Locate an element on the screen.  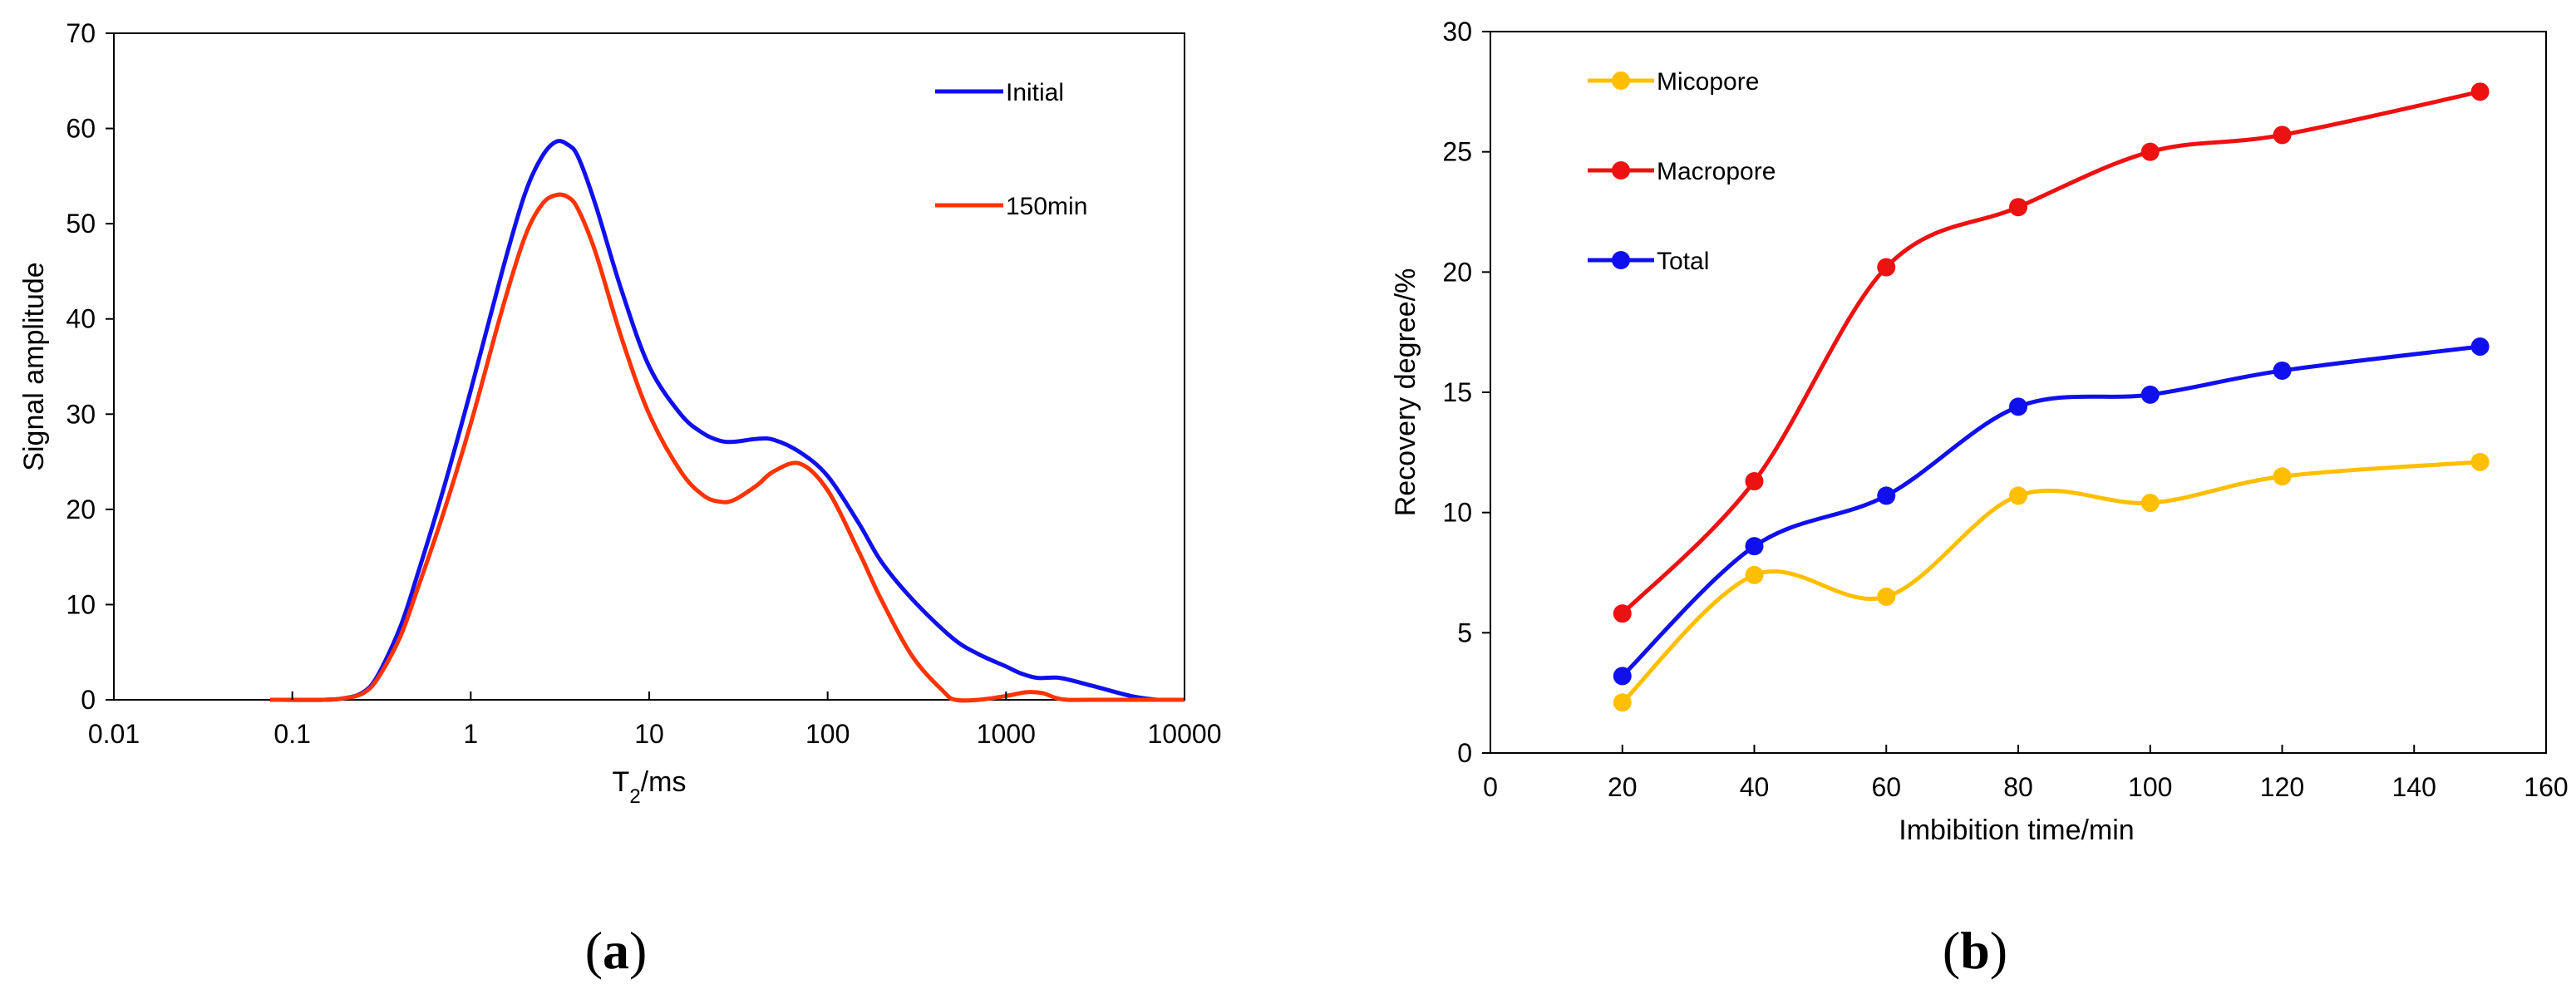
panel-b-y-ticks: 0 5 10 15 20 25 30 is located at coordinates (1466, 392).